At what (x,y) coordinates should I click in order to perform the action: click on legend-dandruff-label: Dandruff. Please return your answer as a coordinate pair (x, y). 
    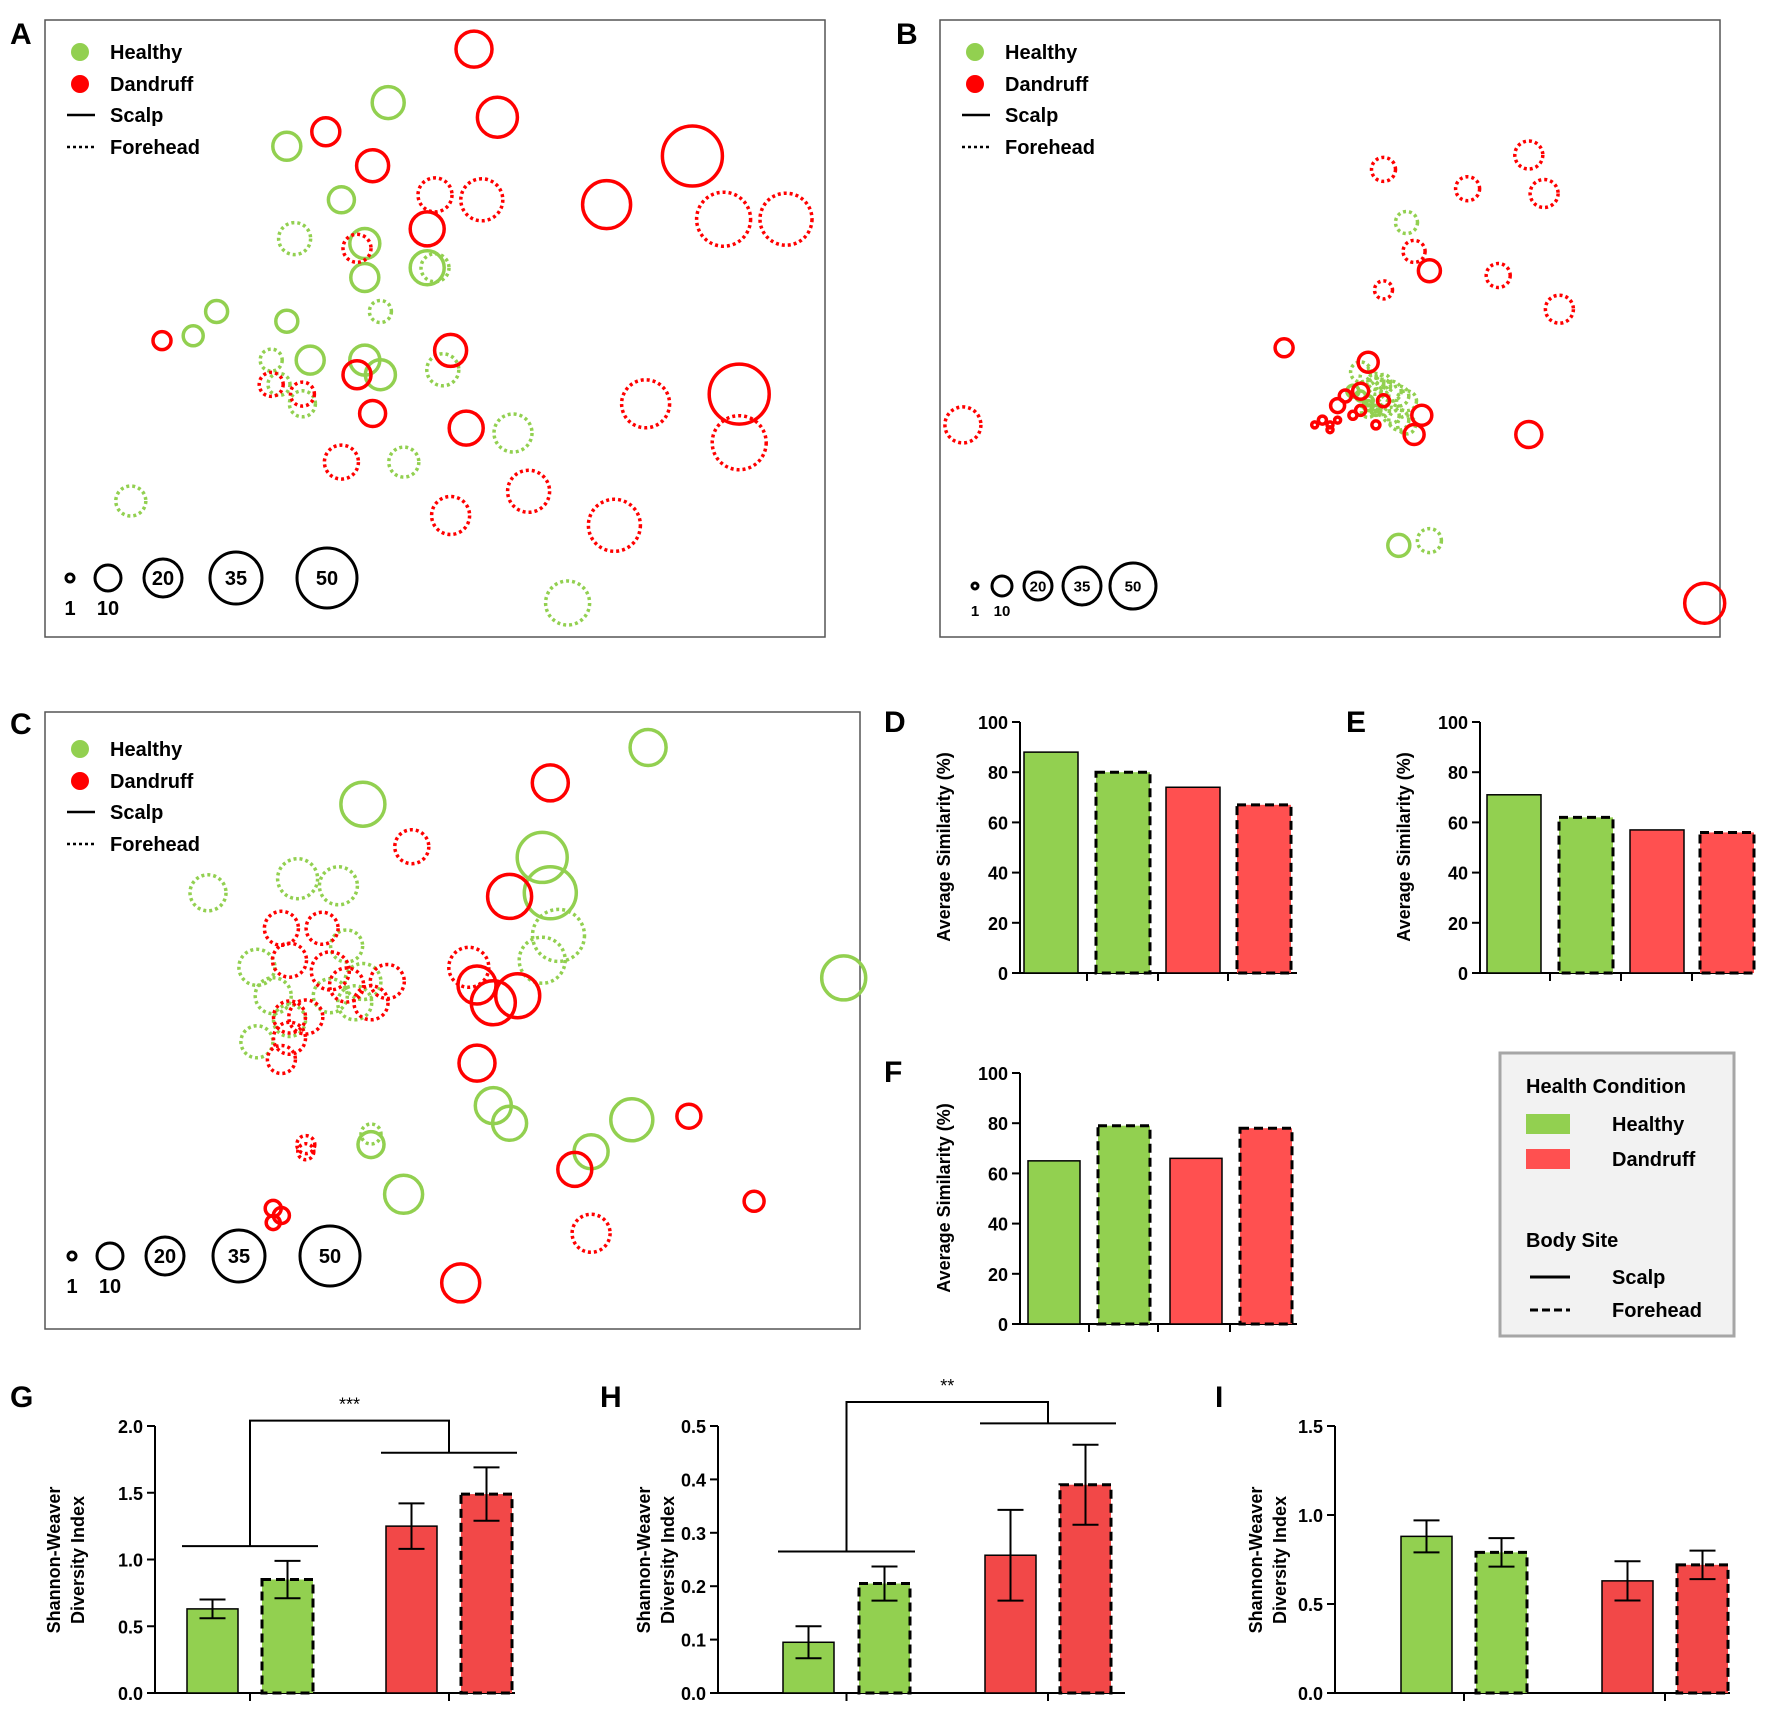
    Looking at the image, I should click on (1047, 85).